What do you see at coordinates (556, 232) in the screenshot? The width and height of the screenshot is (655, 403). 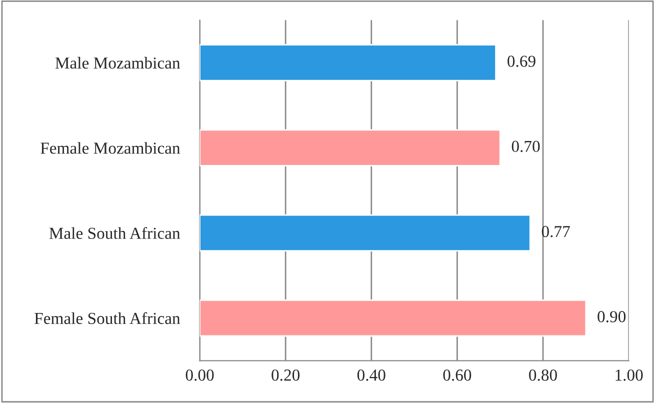 I see `data-label: 0.77` at bounding box center [556, 232].